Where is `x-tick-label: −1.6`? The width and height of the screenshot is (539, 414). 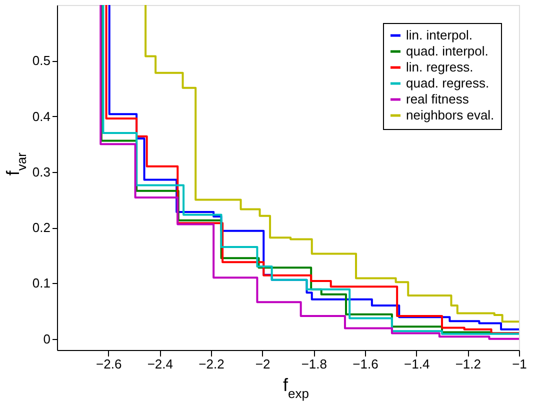 x-tick-label: −1.6 is located at coordinates (365, 364).